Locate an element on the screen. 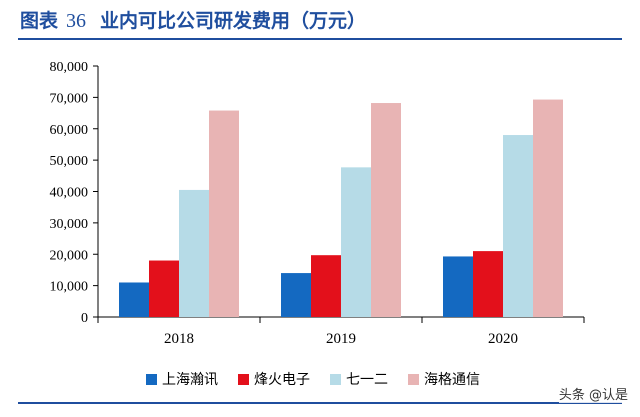 Image resolution: width=640 pixels, height=417 pixels. chart-legend: 上海瀚讯 烽火电子 七一二 海格通信 is located at coordinates (313, 379).